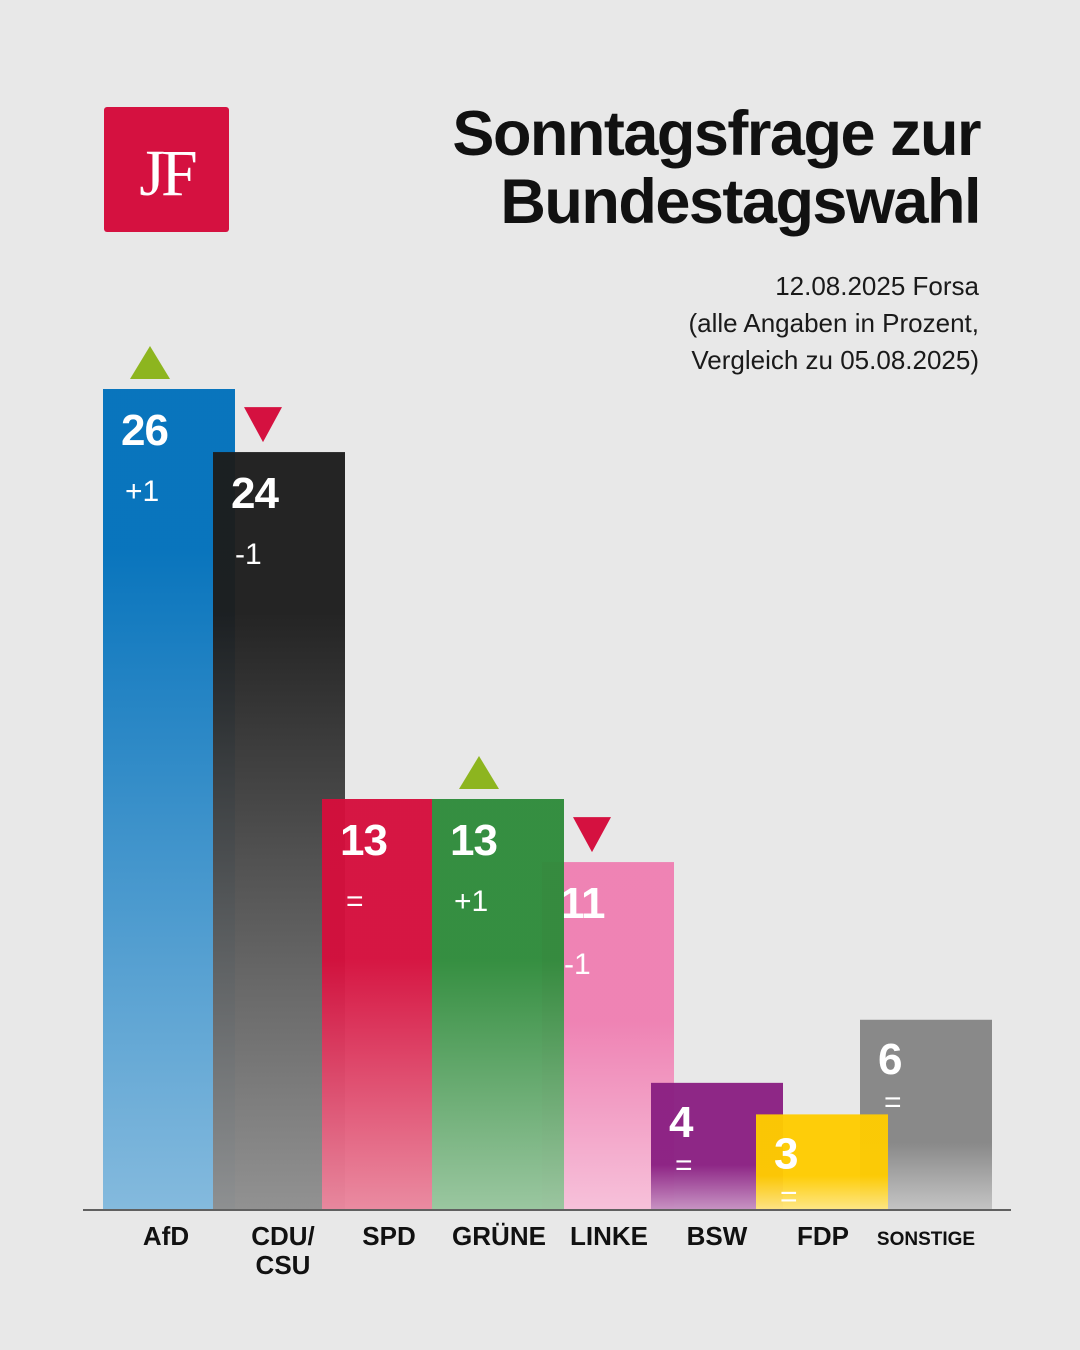  What do you see at coordinates (833, 323) in the screenshot?
I see `subtitle-line-2: (alle Angaben in Prozent,` at bounding box center [833, 323].